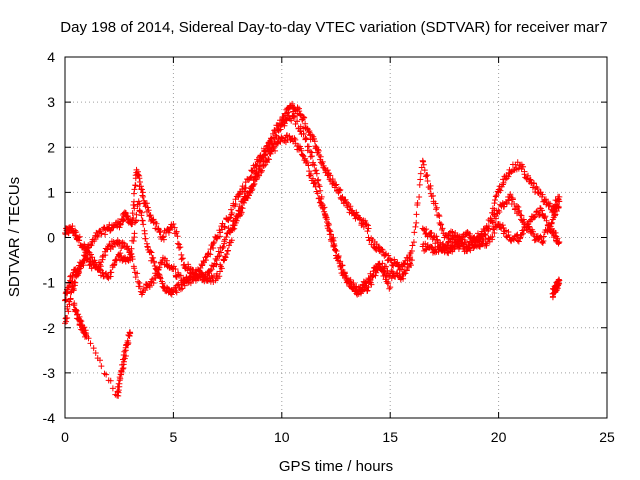 Image resolution: width=640 pixels, height=480 pixels. Describe the element at coordinates (51, 238) in the screenshot. I see `y-tick-label: 0` at that location.